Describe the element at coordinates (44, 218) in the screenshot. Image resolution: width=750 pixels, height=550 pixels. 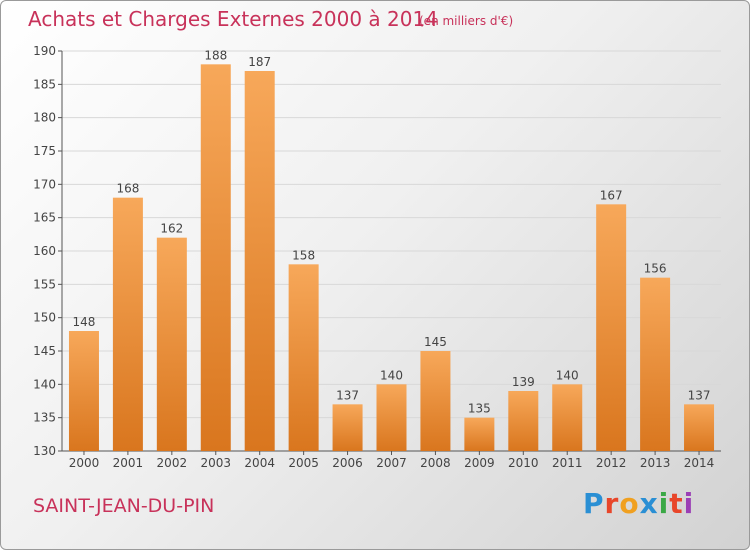
I see `y-tick-label: 165` at that location.